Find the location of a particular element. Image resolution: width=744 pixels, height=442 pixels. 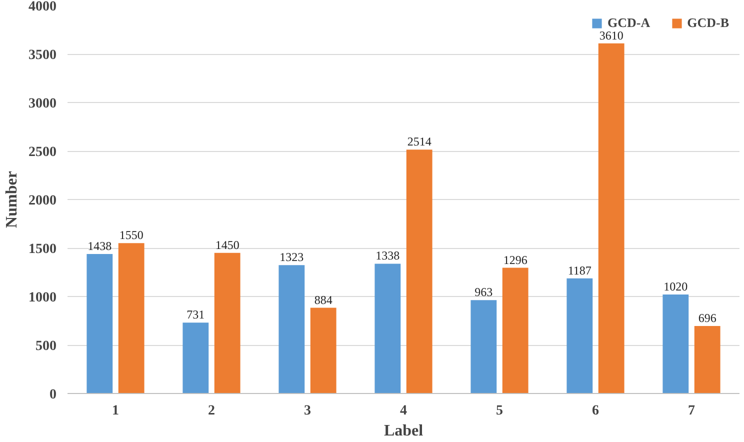

y-tick-label: 3000 is located at coordinates (42, 104).